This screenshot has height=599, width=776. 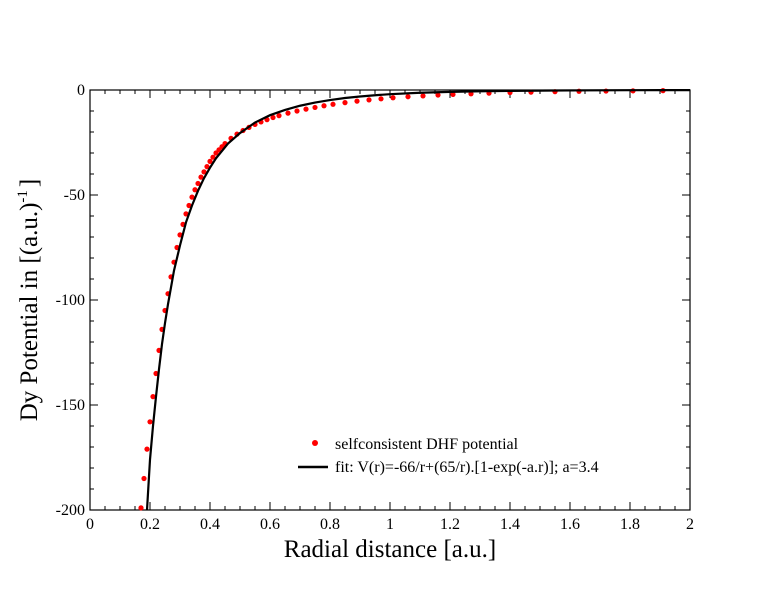 I want to click on x-tick-label: 2, so click(x=690, y=524).